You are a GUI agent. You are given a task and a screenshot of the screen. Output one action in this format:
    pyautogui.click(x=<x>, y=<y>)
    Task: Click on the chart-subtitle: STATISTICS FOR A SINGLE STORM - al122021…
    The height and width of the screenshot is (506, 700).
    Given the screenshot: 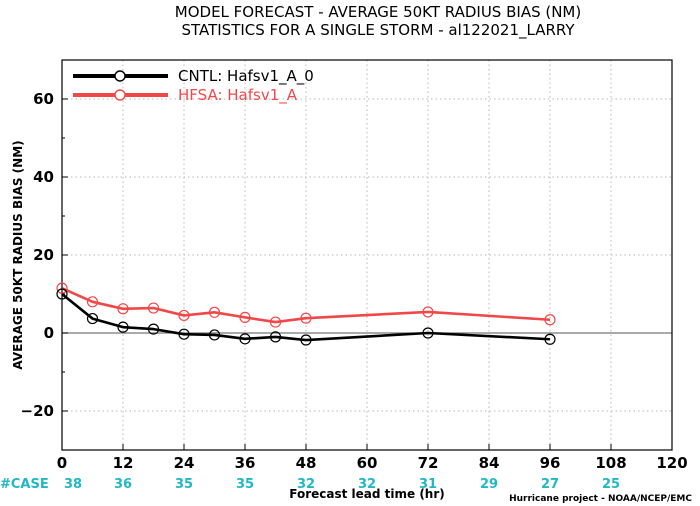 What is the action you would take?
    pyautogui.click(x=378, y=30)
    